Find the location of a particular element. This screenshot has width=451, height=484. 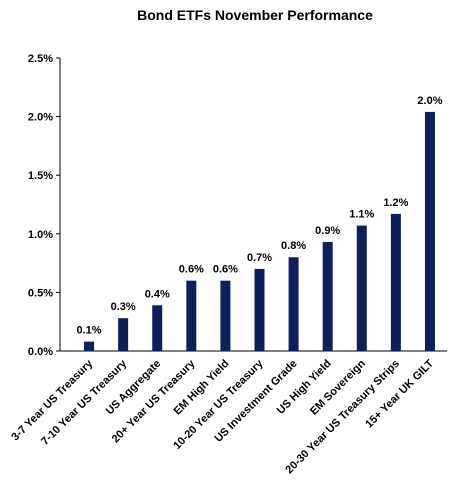

data-label: 0.7% is located at coordinates (259, 258).